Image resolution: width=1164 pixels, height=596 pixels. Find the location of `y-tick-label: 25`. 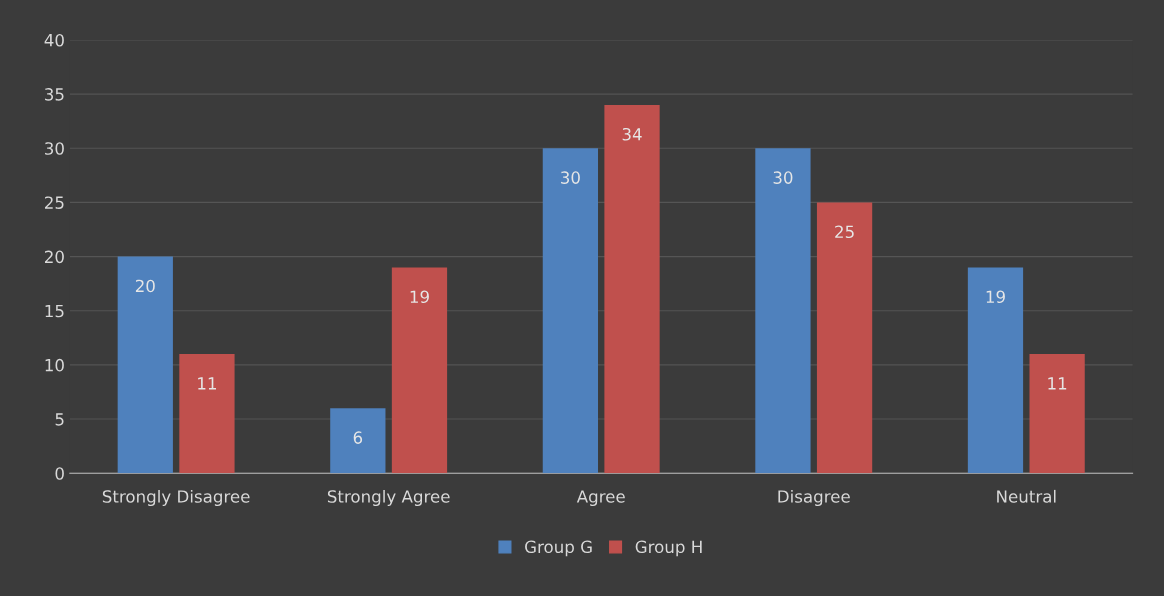

y-tick-label: 25 is located at coordinates (54, 202).